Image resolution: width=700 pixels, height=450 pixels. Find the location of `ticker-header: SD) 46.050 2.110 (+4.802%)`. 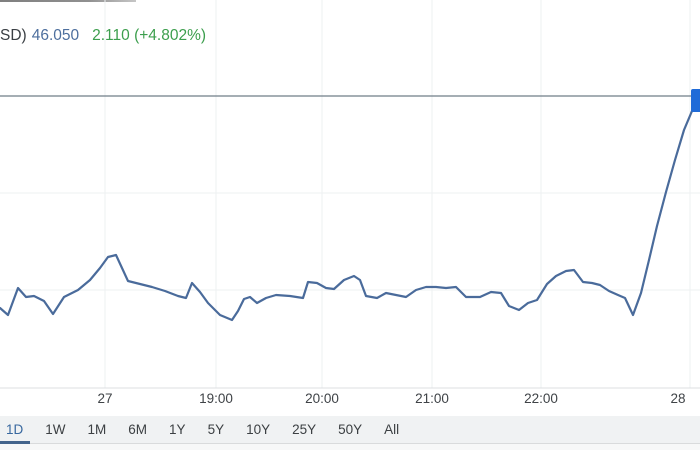

ticker-header: SD) 46.050 2.110 (+4.802%) is located at coordinates (103, 36).